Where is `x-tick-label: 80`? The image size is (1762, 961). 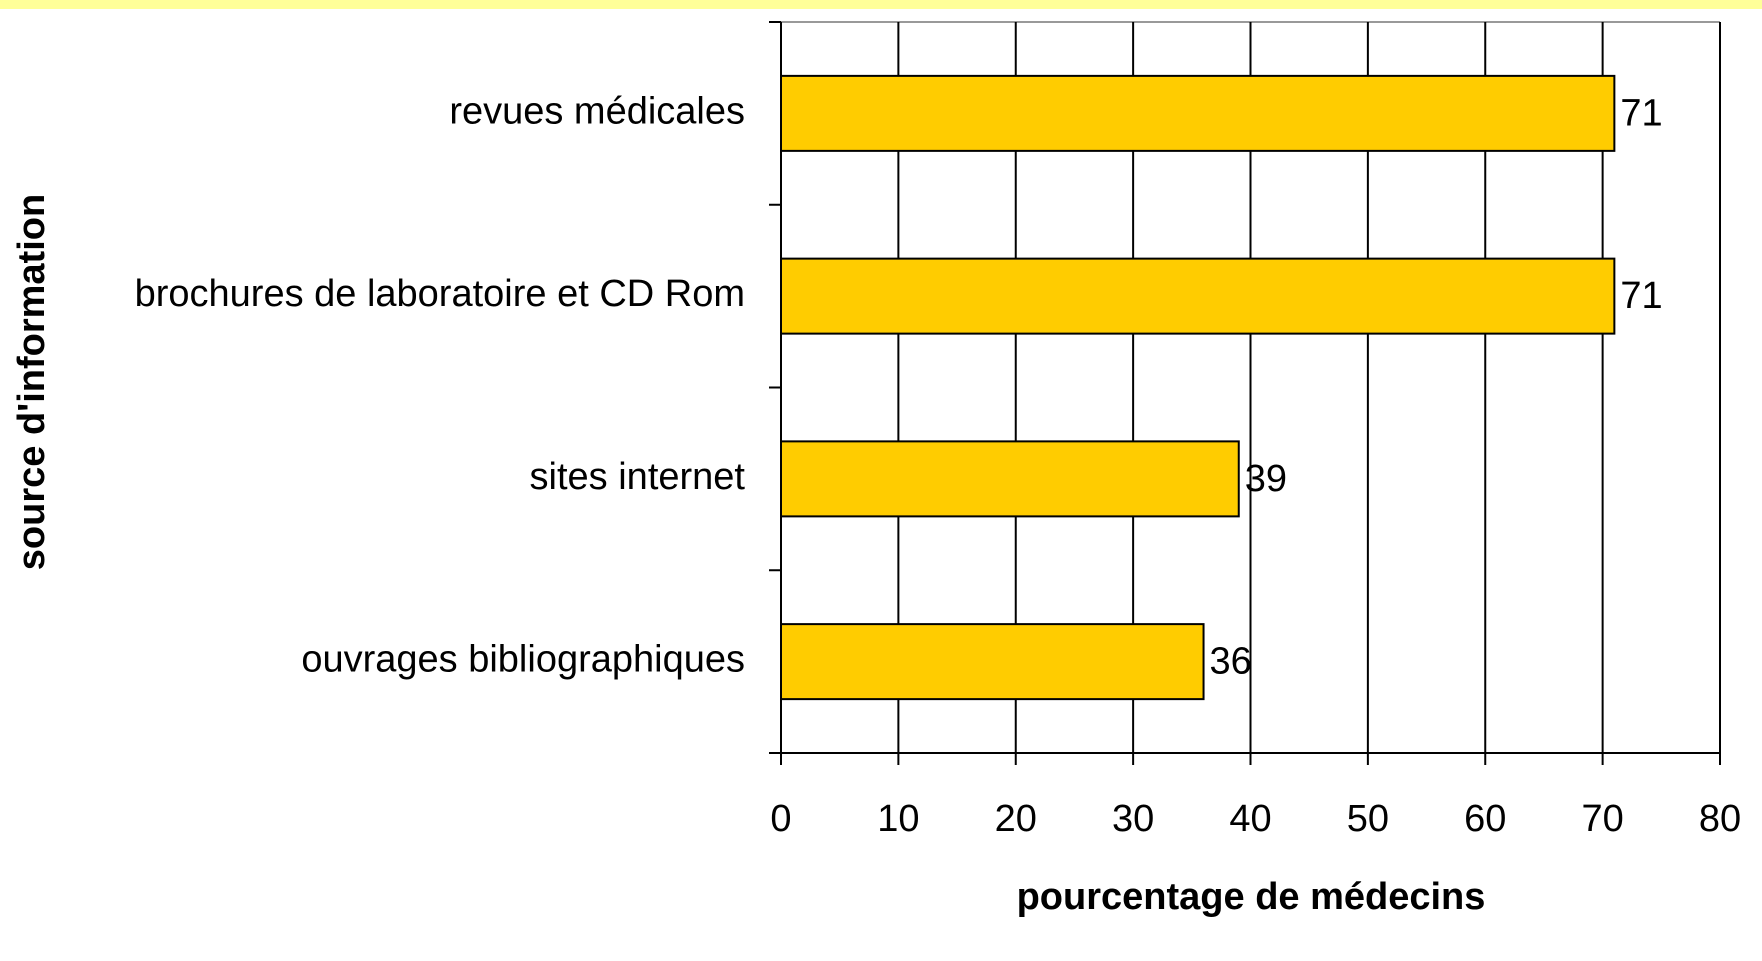 x-tick-label: 80 is located at coordinates (1720, 819).